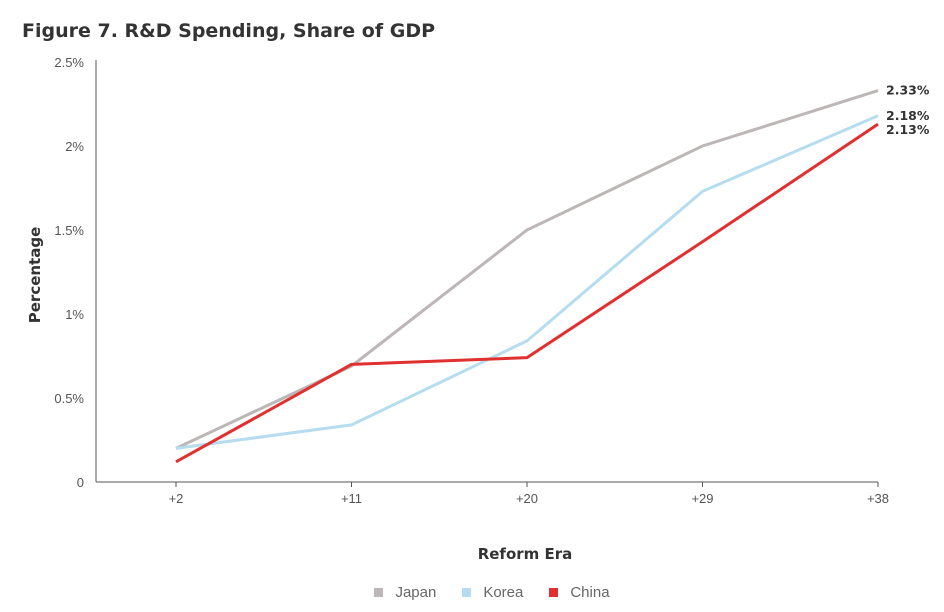 The height and width of the screenshot is (612, 944). Describe the element at coordinates (80, 482) in the screenshot. I see `y-tick-label: 0` at that location.